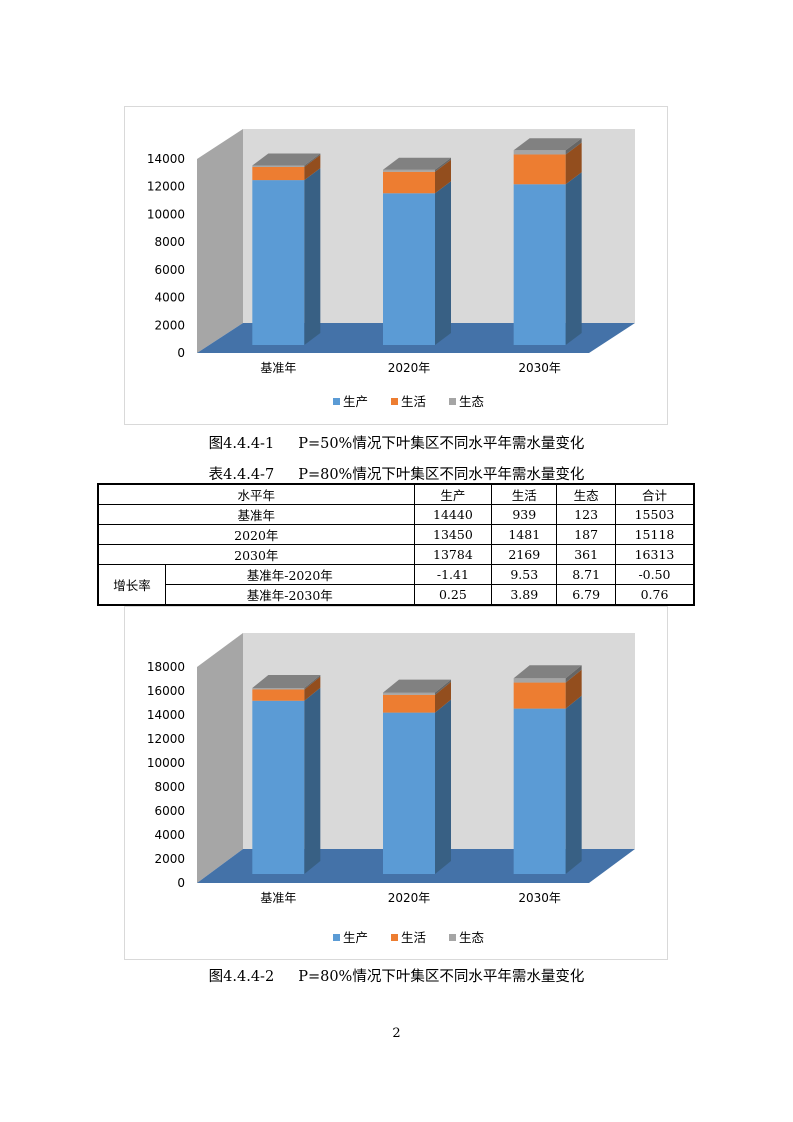 Image resolution: width=793 pixels, height=1122 pixels. I want to click on figure-title-2: P=80%情况下叶集区不同水平年需水量变化, so click(441, 977).